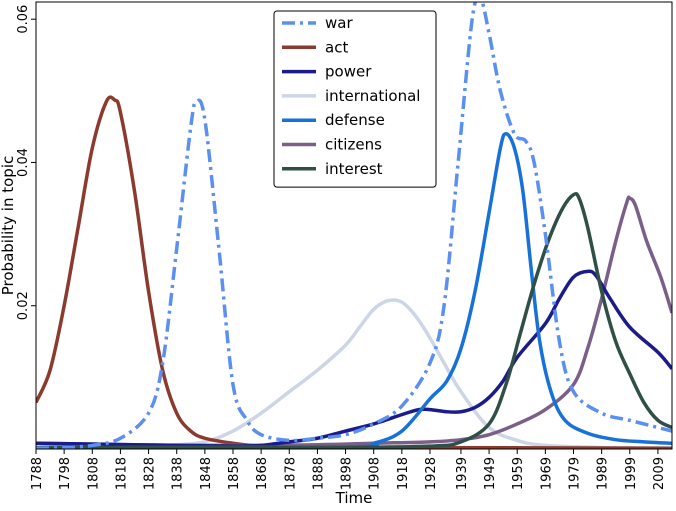 This screenshot has height=511, width=676. Describe the element at coordinates (317, 23) in the screenshot. I see `legend-item-war: war` at that location.